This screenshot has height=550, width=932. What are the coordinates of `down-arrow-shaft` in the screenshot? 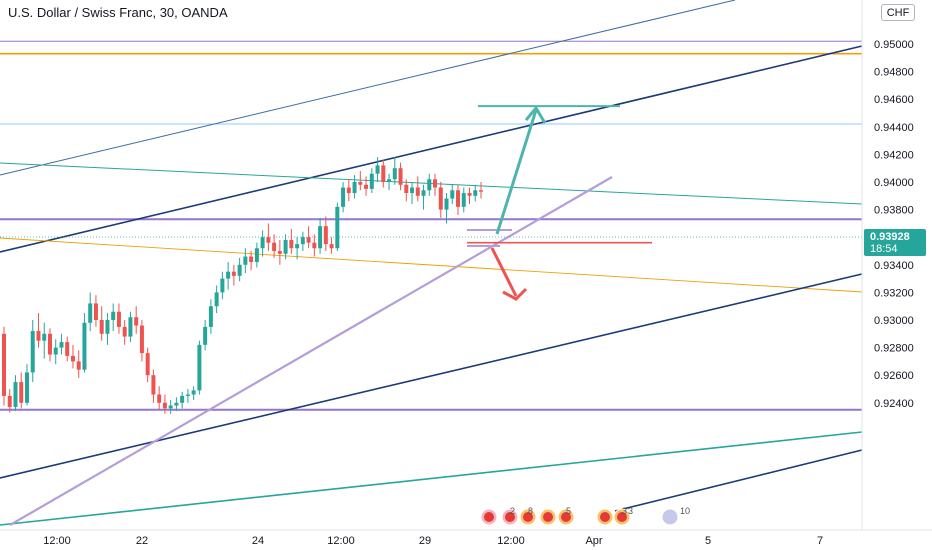 It's located at (504, 272).